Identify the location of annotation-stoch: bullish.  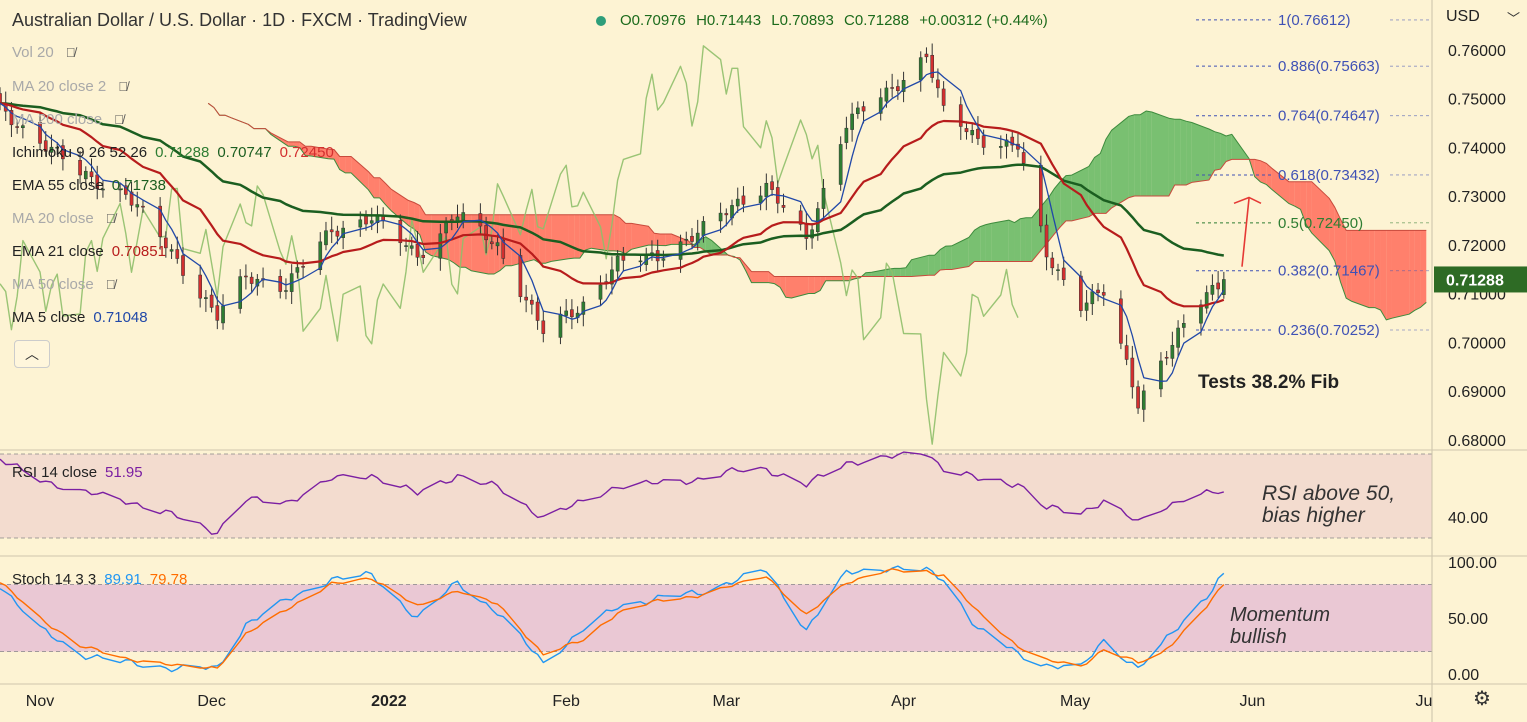
(1258, 637).